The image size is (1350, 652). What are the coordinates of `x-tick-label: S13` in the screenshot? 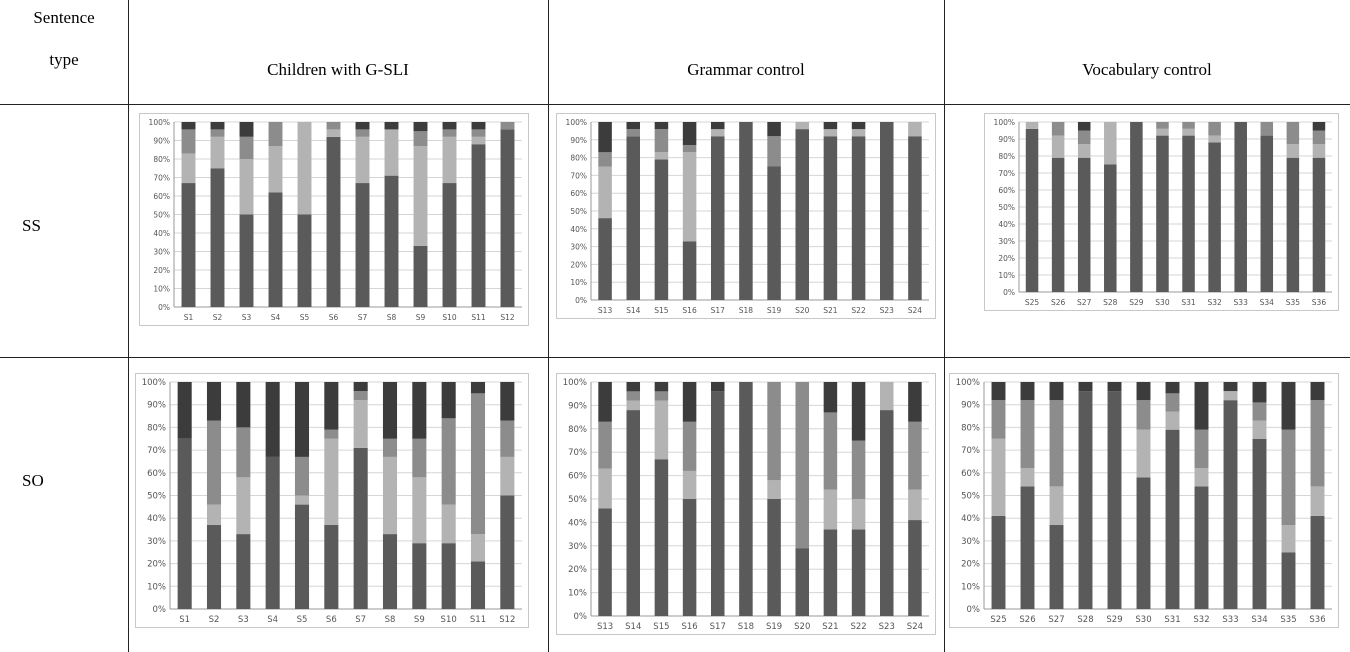 It's located at (605, 627).